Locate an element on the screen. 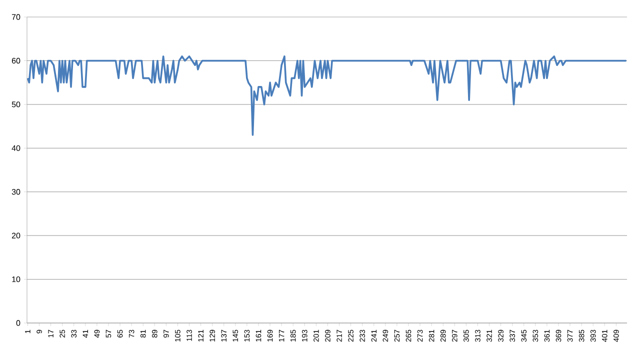 The height and width of the screenshot is (351, 640). y-tick-label: 10 is located at coordinates (16, 279).